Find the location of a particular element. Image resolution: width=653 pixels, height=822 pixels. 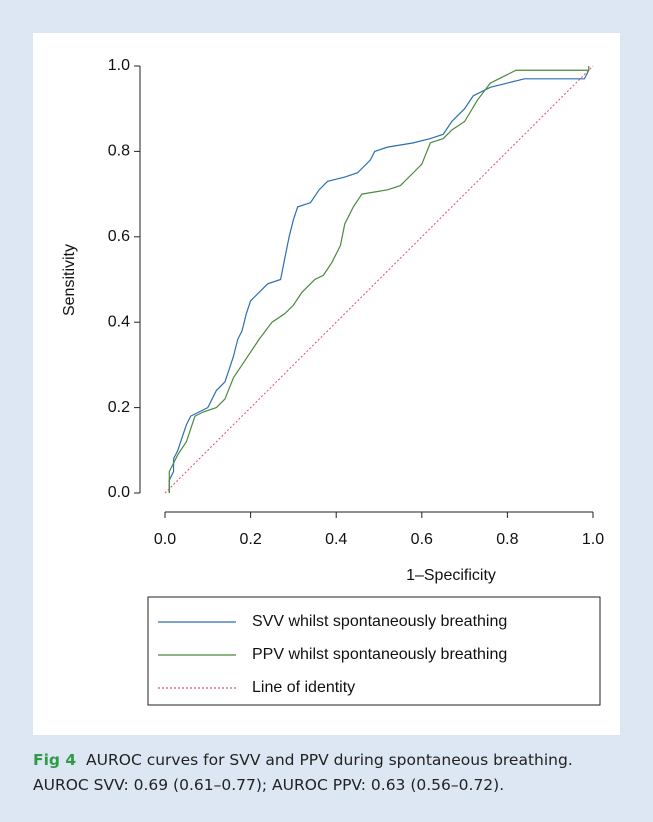

y-tick-label: 0.6 is located at coordinates (119, 236).